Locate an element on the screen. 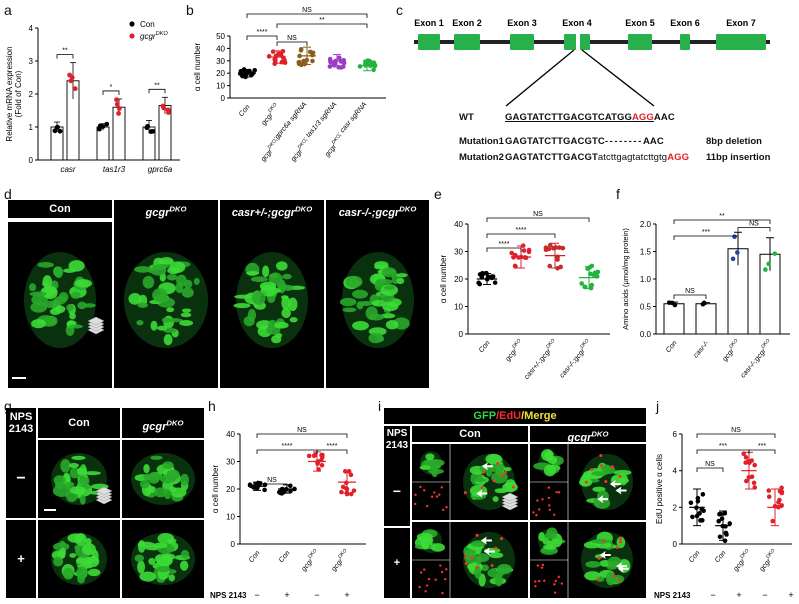  f-0-bracket is located at coordinates (706, 237).